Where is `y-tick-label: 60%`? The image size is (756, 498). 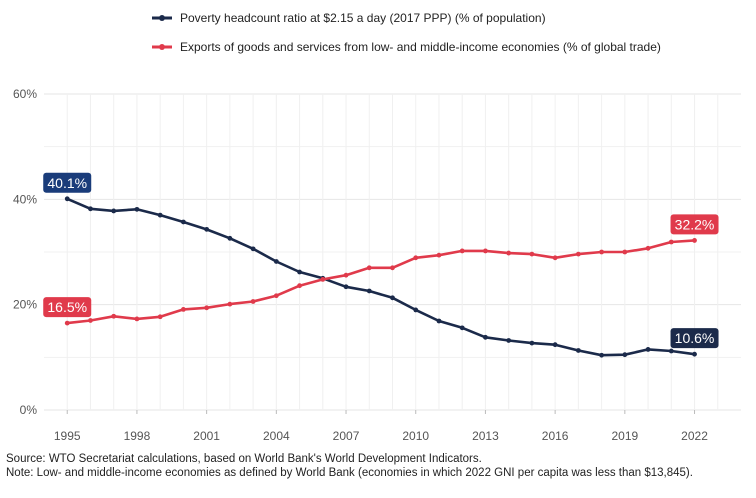
y-tick-label: 60% is located at coordinates (25, 94).